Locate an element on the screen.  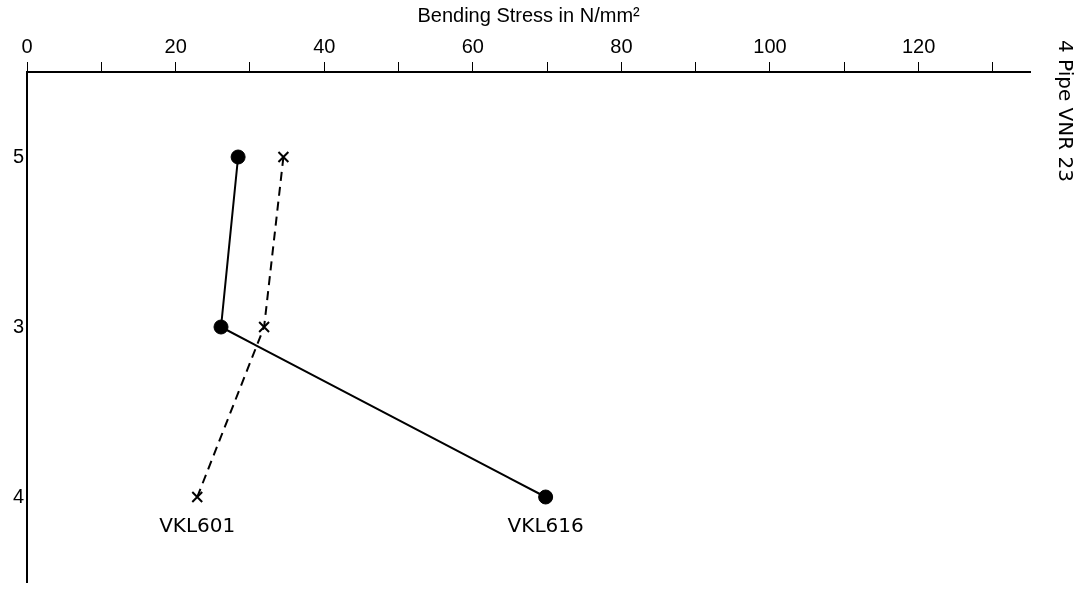
x-tick-label: 80 is located at coordinates (621, 45).